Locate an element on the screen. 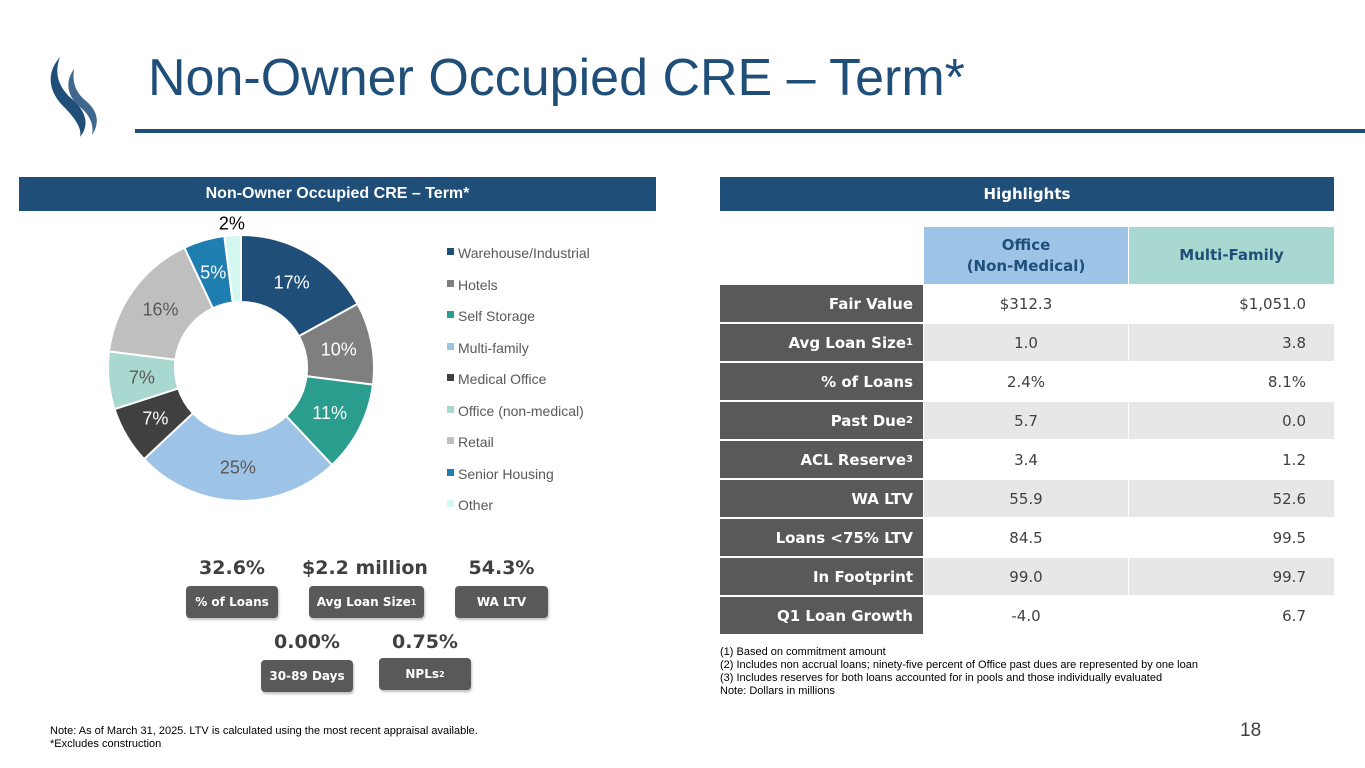  row-label-text: Past Due is located at coordinates (868, 420).